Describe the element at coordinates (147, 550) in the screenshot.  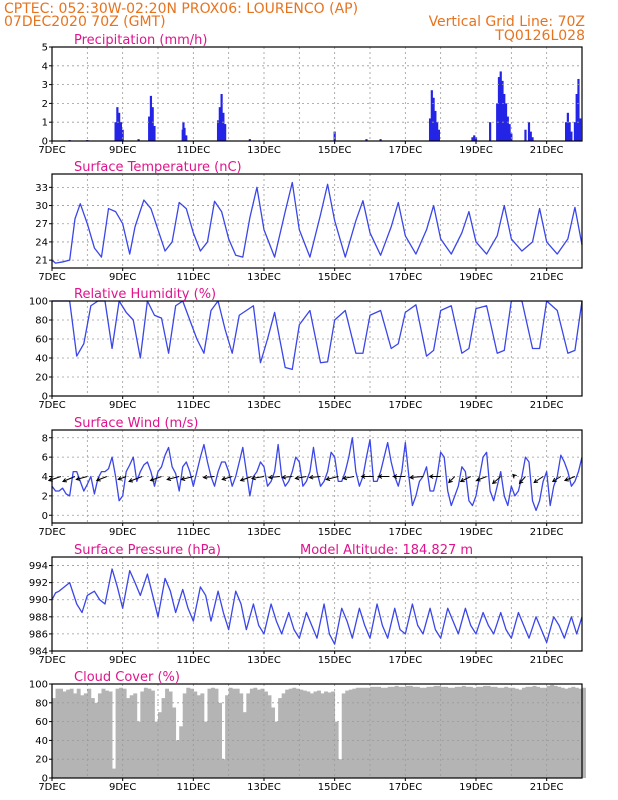
I see `press-title: Surface Pressure (hPa)` at that location.